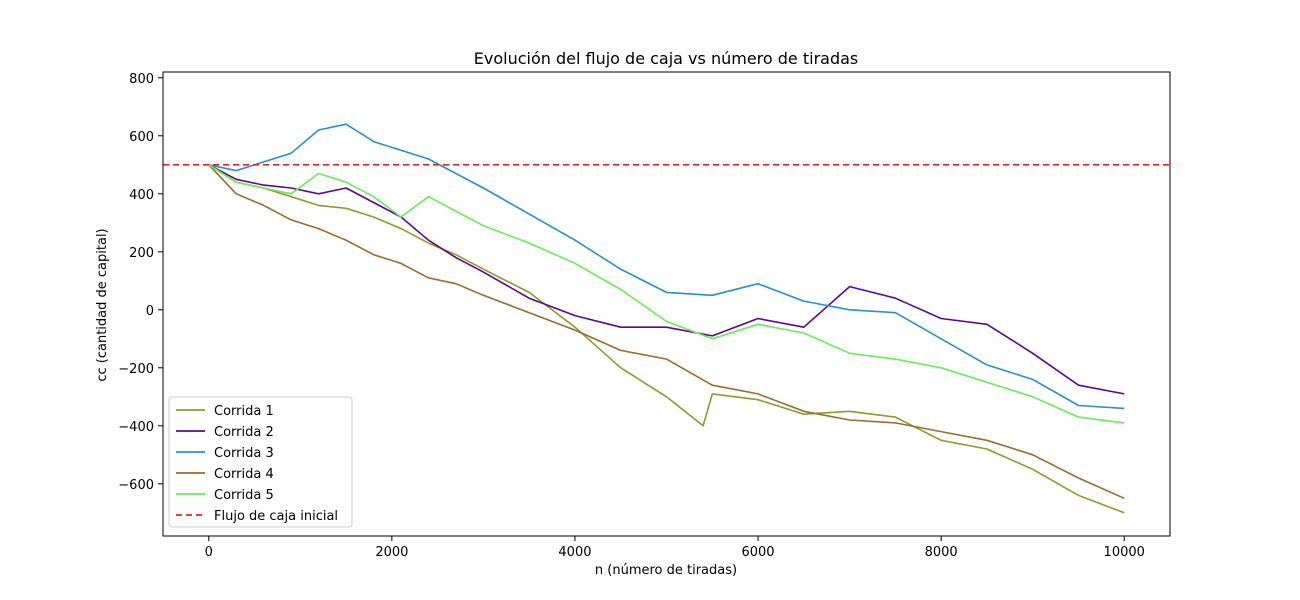  What do you see at coordinates (675, 548) in the screenshot?
I see `x-axis: 0 2000 4000 6000 8000 10000` at bounding box center [675, 548].